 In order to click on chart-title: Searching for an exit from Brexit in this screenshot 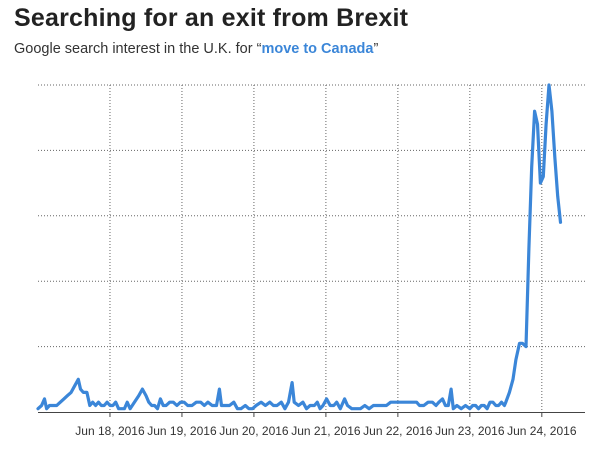, I will do `click(211, 18)`.